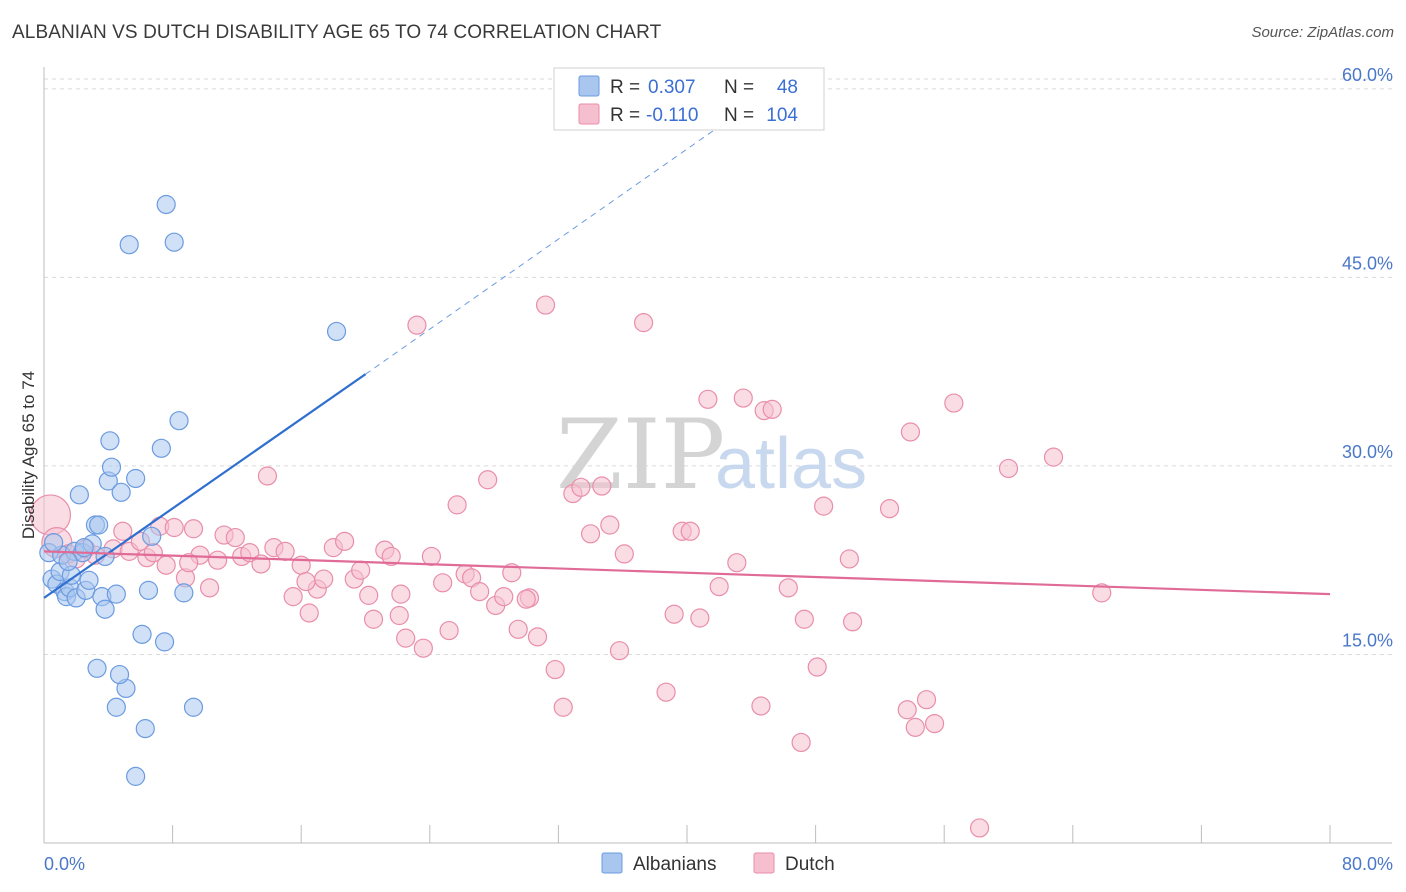 The height and width of the screenshot is (892, 1406). I want to click on bottom-legend-swatch-dutch, so click(764, 863).